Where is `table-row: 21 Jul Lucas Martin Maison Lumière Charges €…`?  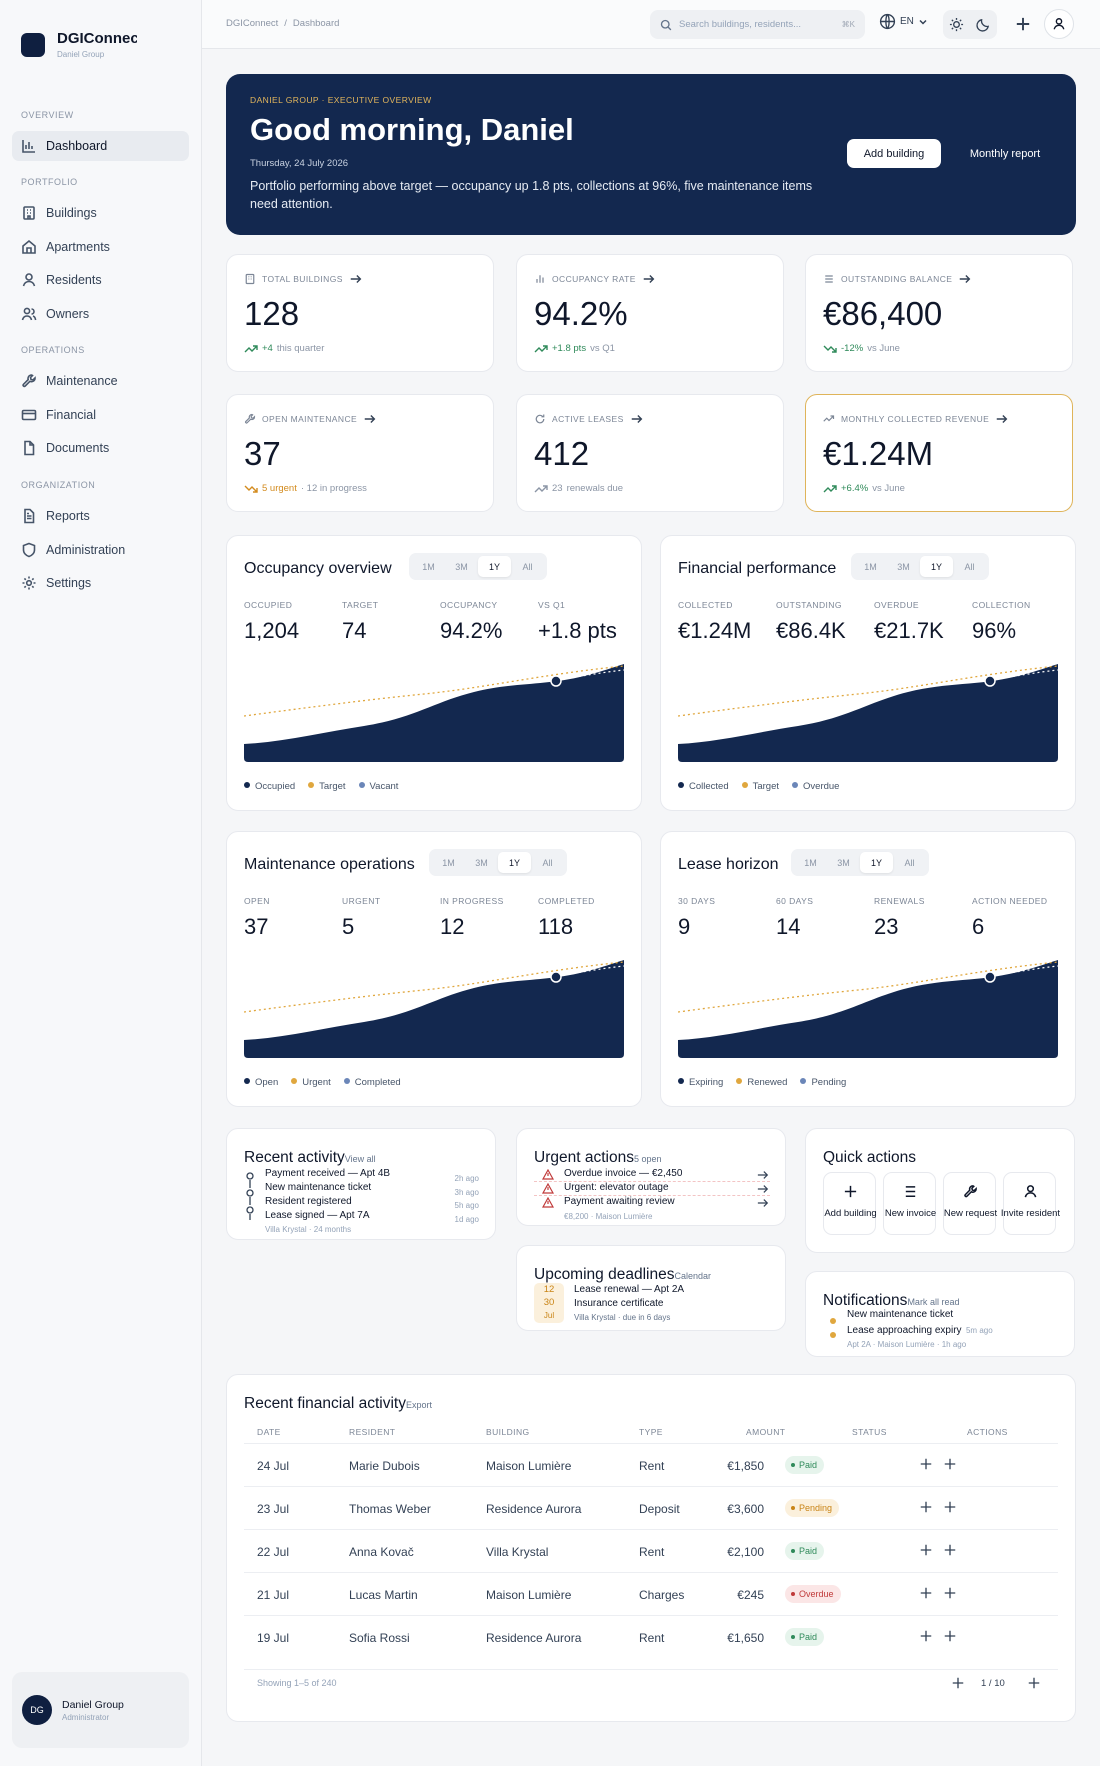 table-row: 21 Jul Lucas Martin Maison Lumière Charges €… is located at coordinates (651, 1593).